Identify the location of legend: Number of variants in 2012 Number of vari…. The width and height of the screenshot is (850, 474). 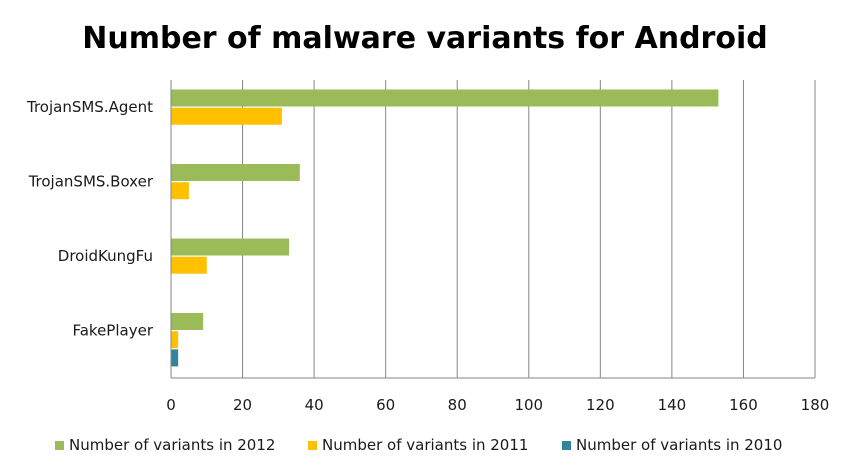
(418, 445).